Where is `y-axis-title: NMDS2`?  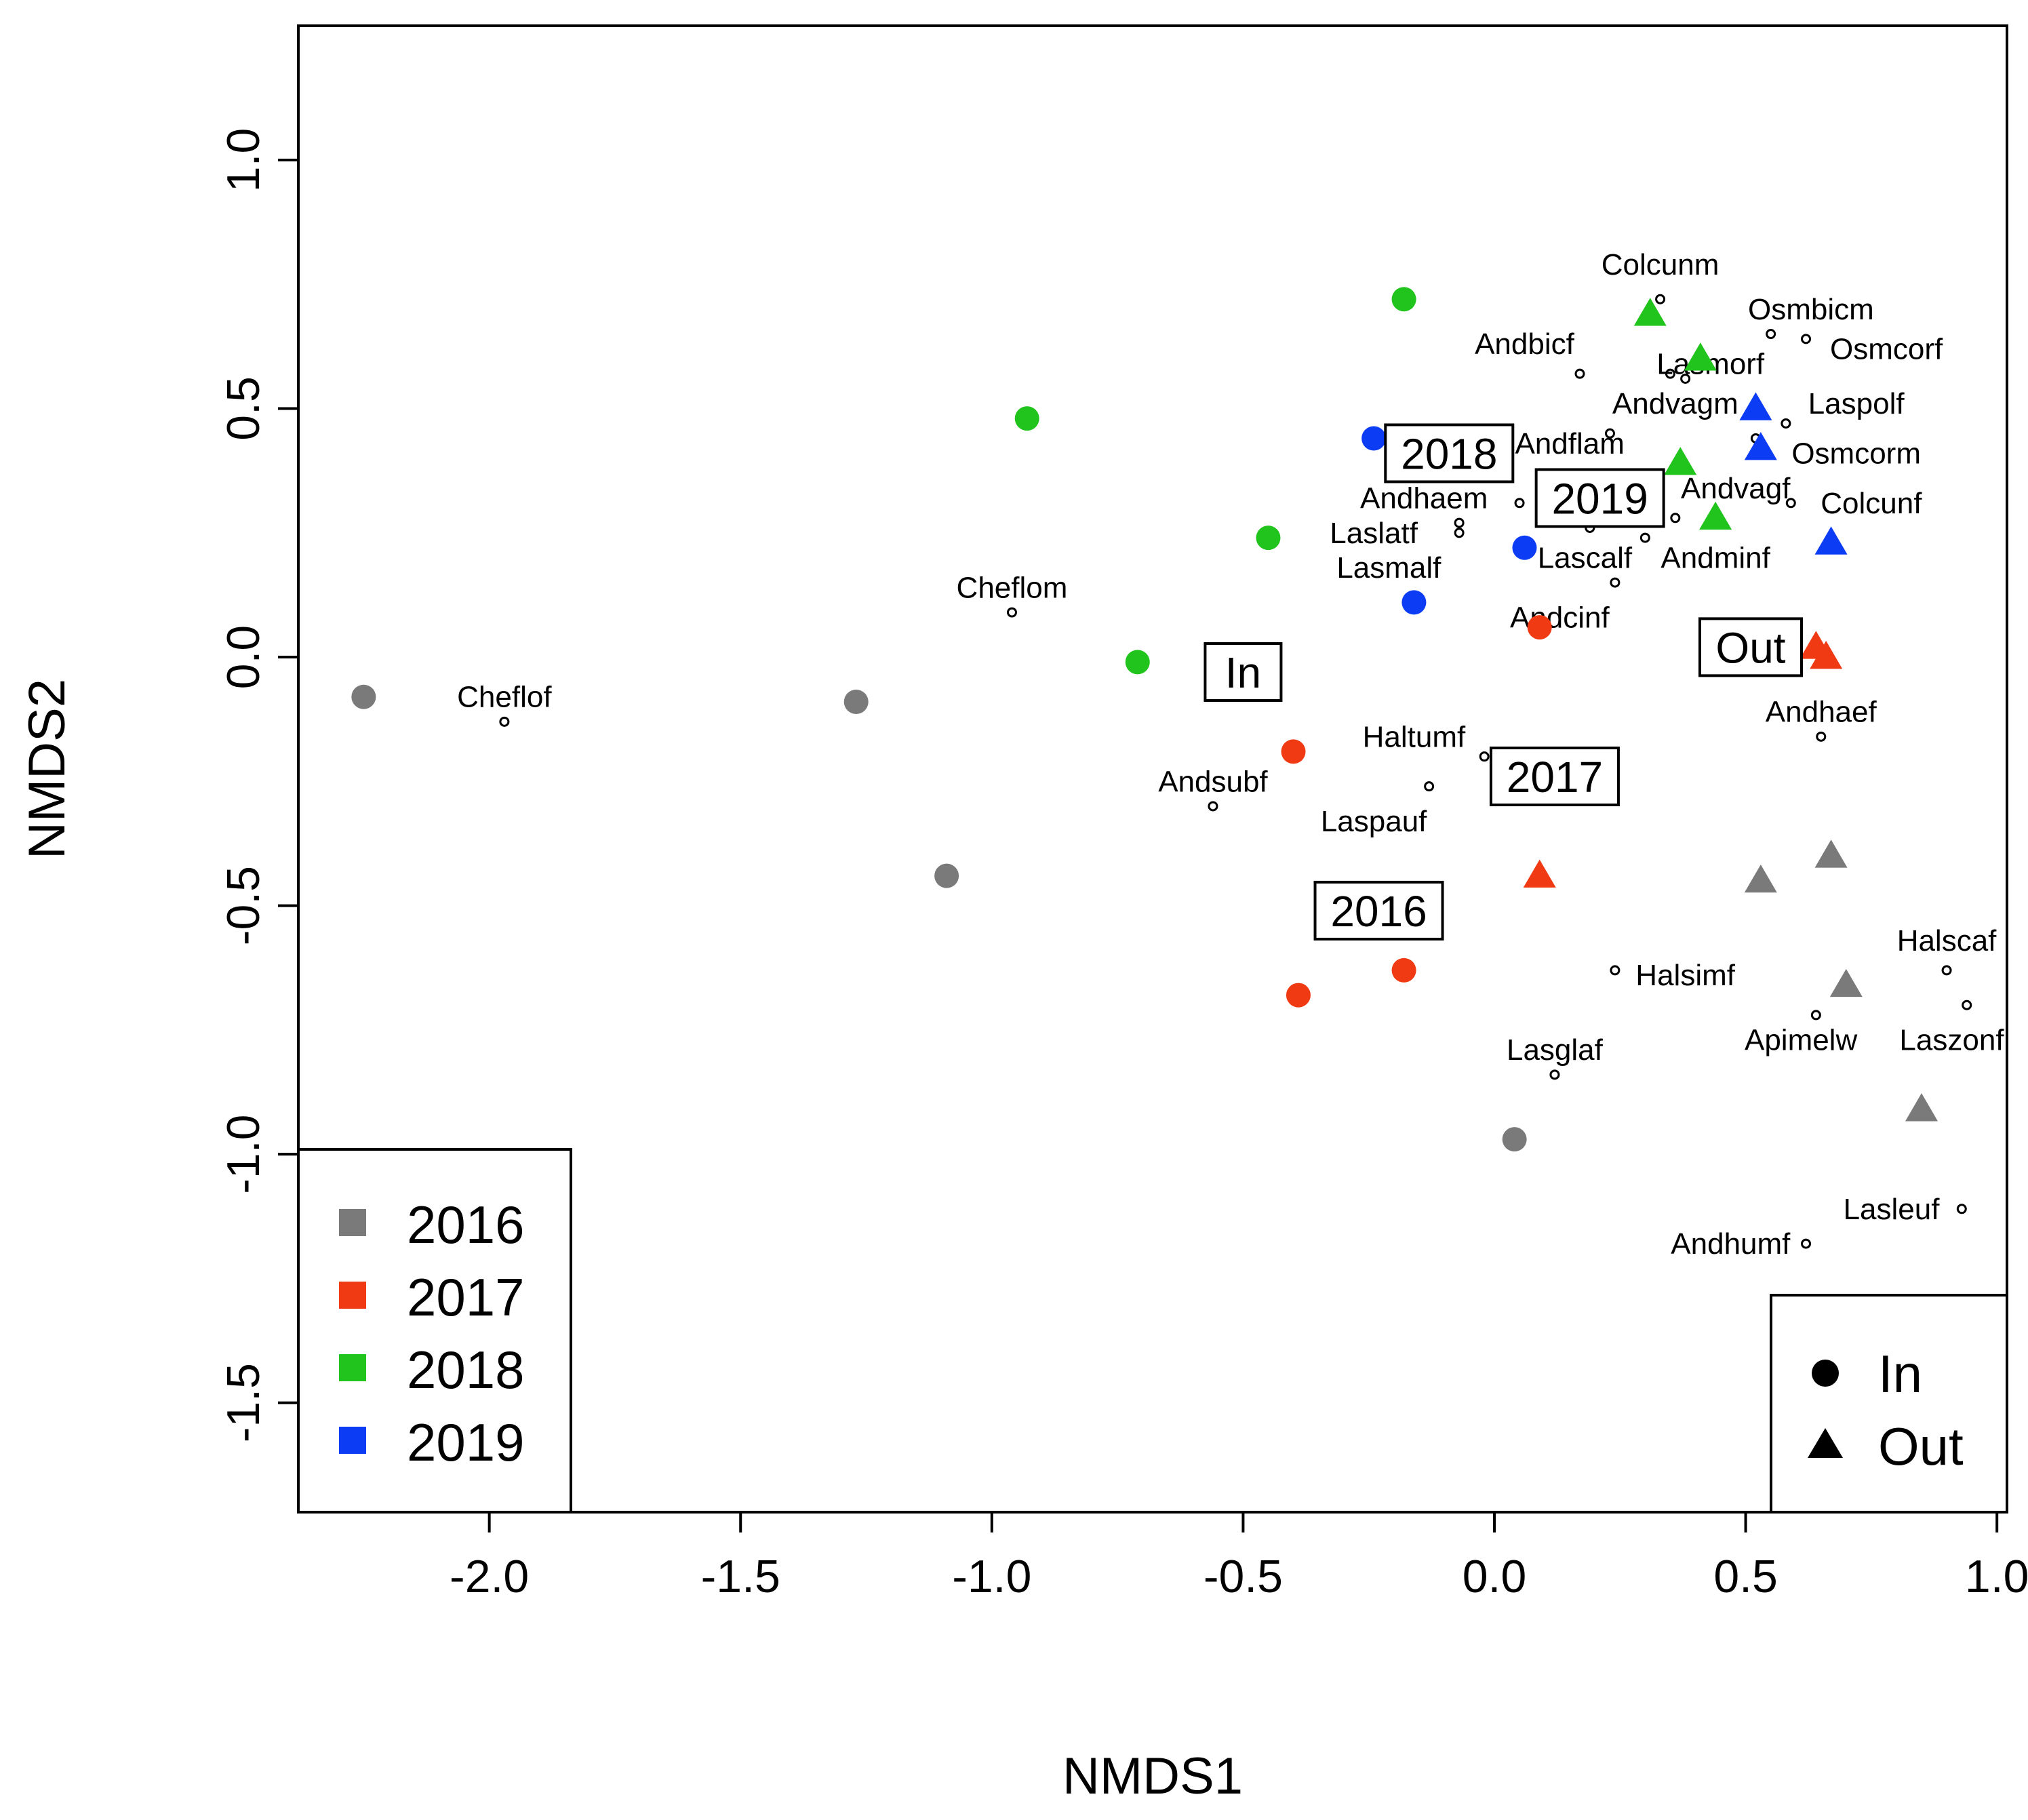 y-axis-title: NMDS2 is located at coordinates (47, 769).